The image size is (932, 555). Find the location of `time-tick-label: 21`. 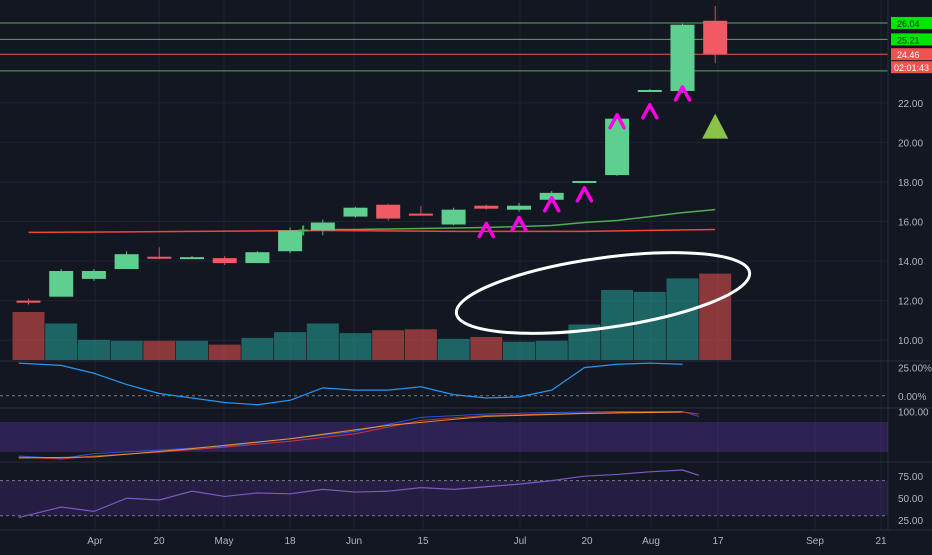

time-tick-label: 21 is located at coordinates (881, 541).